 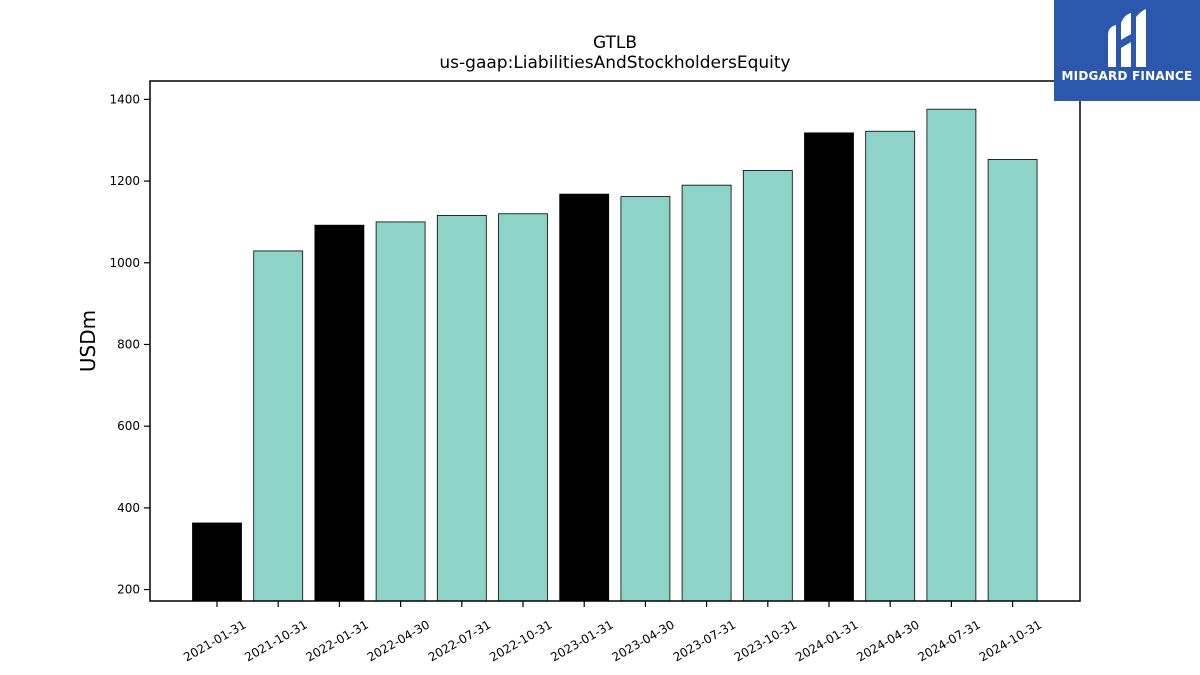 I want to click on y-axis-label: USDm, so click(x=88, y=341).